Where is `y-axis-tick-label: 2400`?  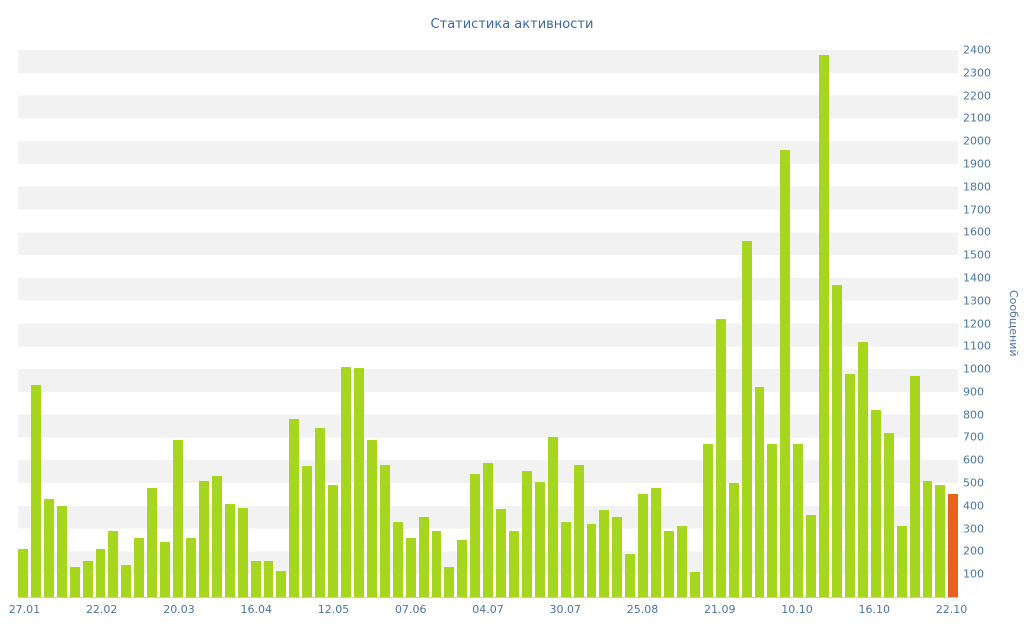 y-axis-tick-label: 2400 is located at coordinates (977, 50).